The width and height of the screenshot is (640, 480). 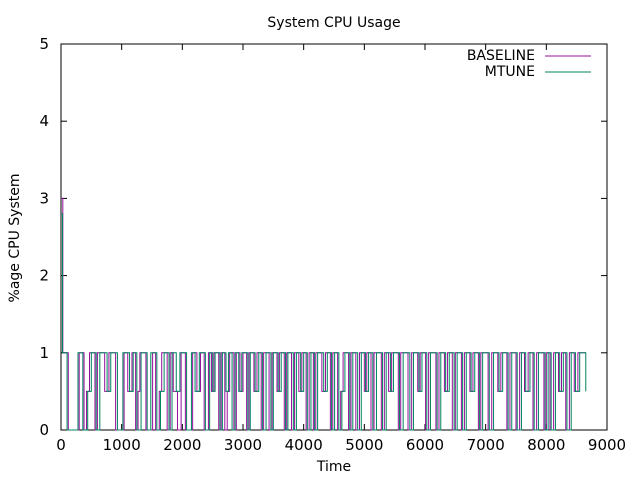 I want to click on y-tick-label: 4, so click(x=44, y=121).